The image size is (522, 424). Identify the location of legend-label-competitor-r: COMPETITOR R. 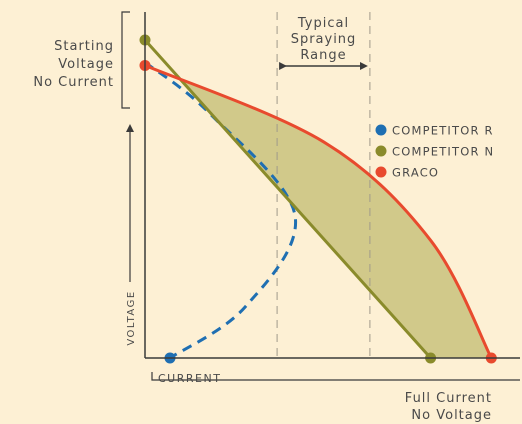
(443, 131).